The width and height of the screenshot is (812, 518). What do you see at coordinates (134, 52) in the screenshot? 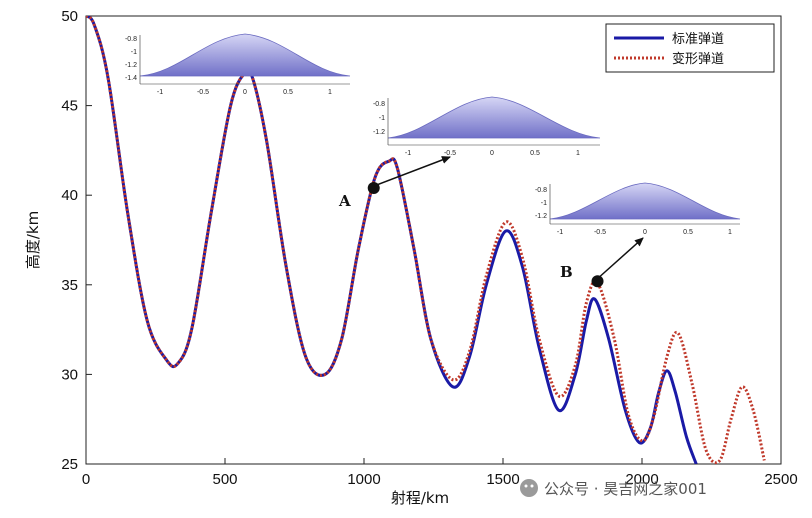
I see `inset-top-left-ytick: -1` at bounding box center [134, 52].